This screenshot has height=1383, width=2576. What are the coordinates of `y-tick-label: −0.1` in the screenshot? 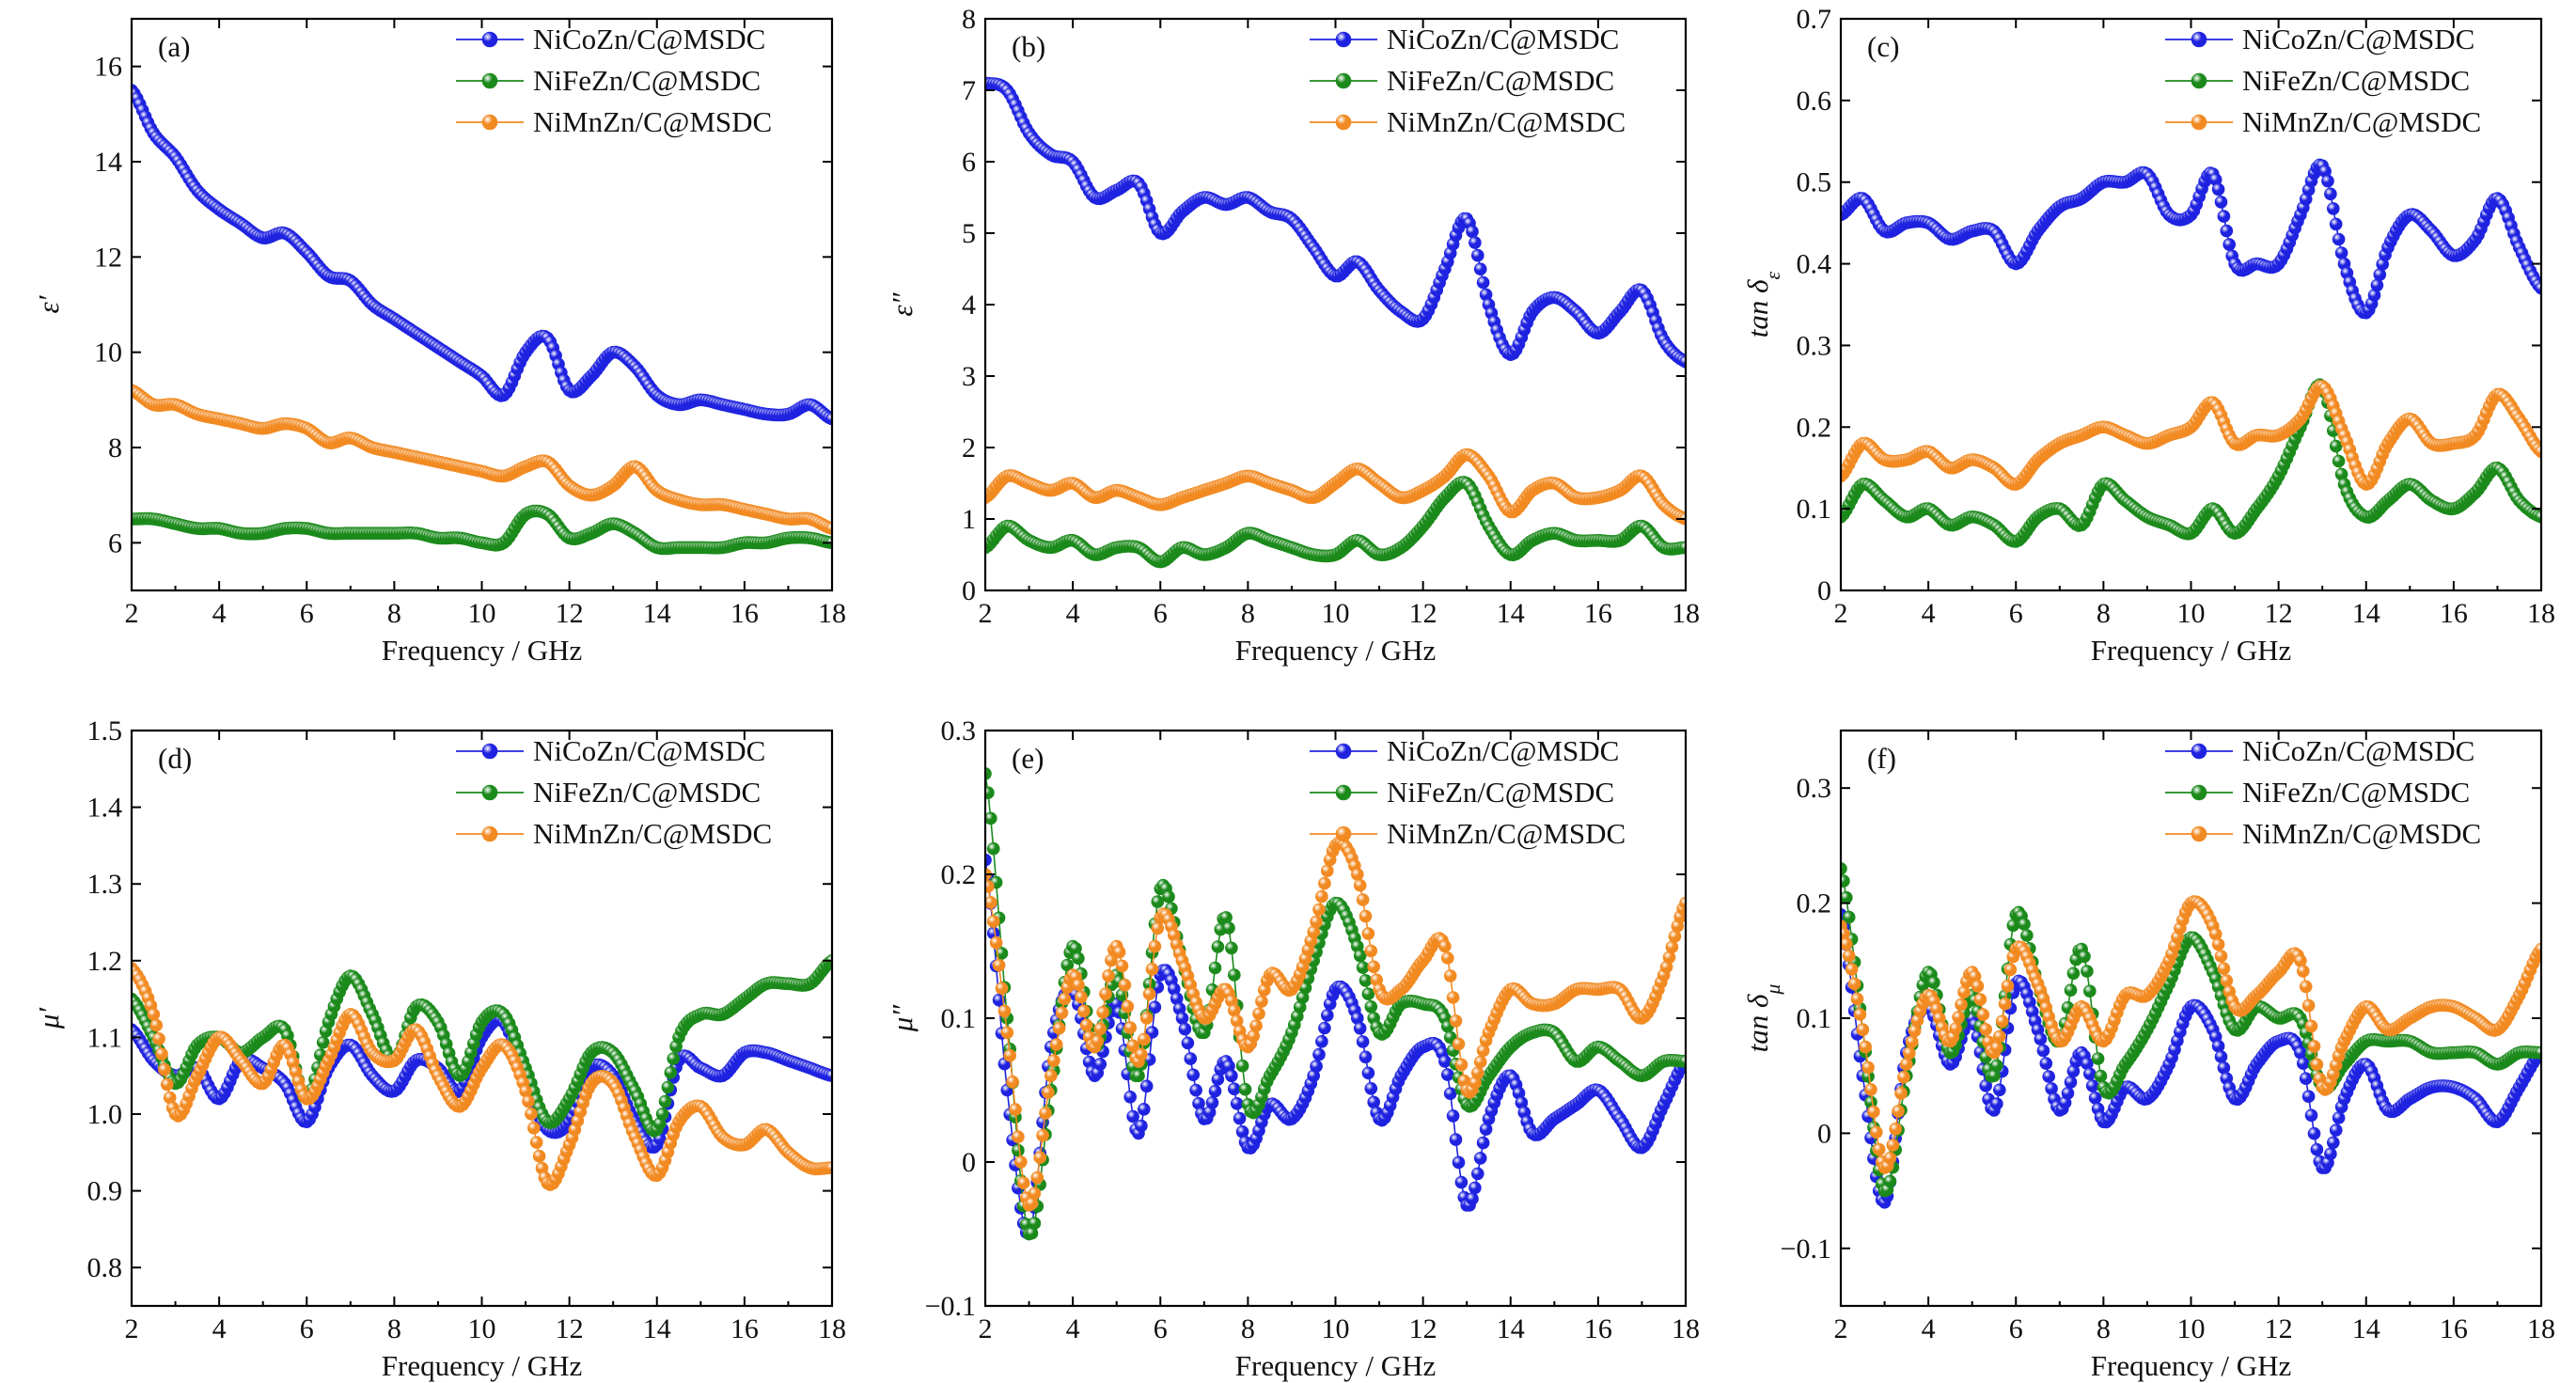 It's located at (951, 1306).